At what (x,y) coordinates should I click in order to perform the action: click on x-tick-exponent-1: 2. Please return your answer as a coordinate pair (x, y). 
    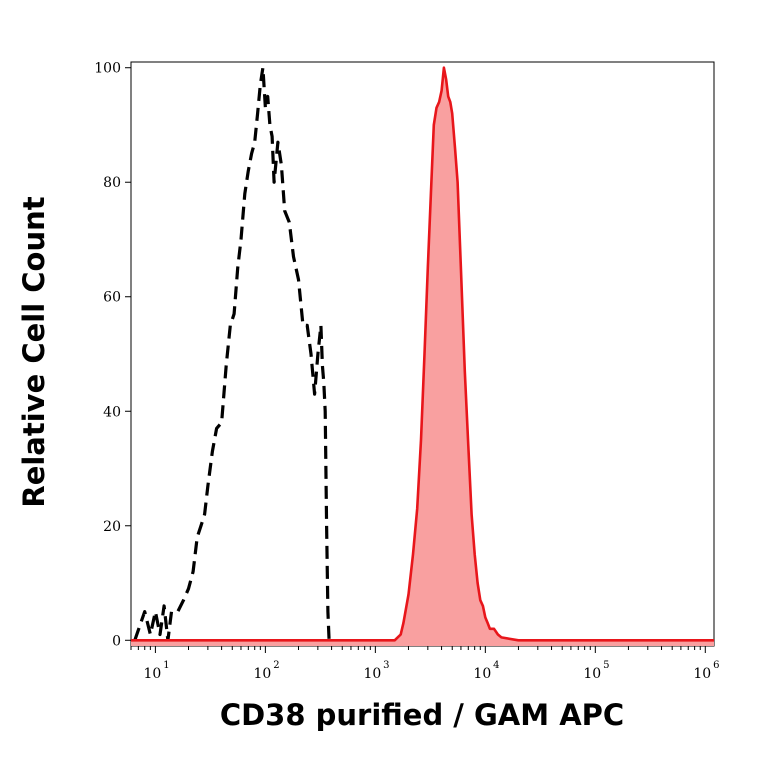
    Looking at the image, I should click on (276, 665).